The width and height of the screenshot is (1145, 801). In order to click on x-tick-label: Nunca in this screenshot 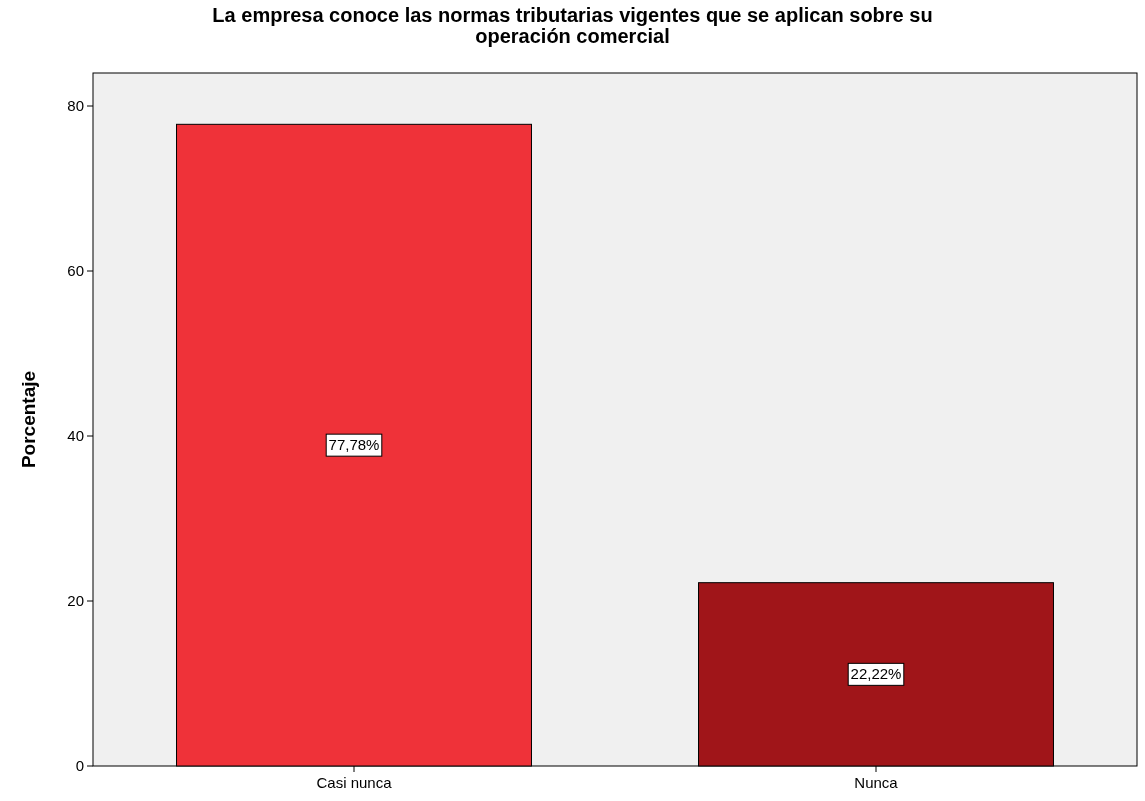, I will do `click(876, 782)`.